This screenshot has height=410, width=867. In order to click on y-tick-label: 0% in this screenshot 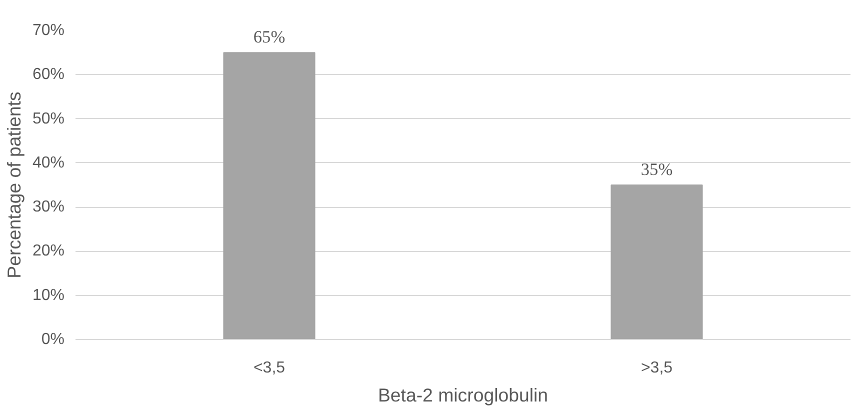, I will do `click(52, 339)`.